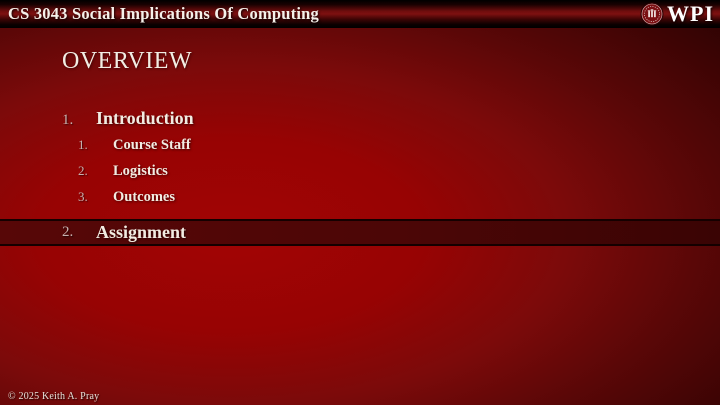 The width and height of the screenshot is (720, 405). I want to click on copyright-footer: © 2025 Keith A. Pray, so click(54, 396).